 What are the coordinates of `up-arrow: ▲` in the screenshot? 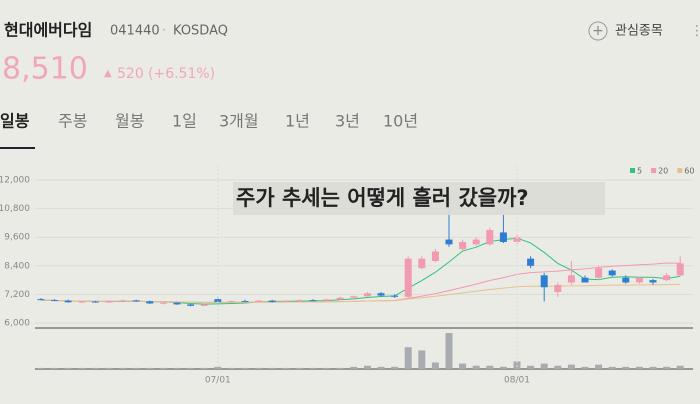 It's located at (108, 73).